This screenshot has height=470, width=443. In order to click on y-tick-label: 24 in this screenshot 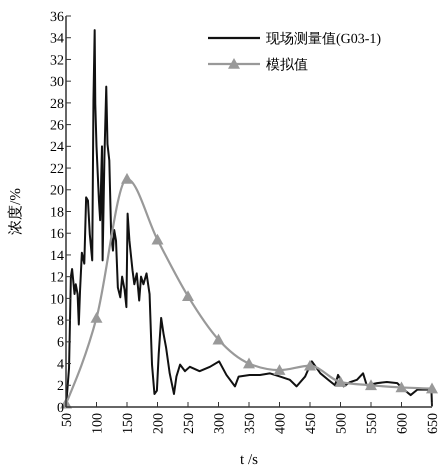, I will do `click(57, 148)`.